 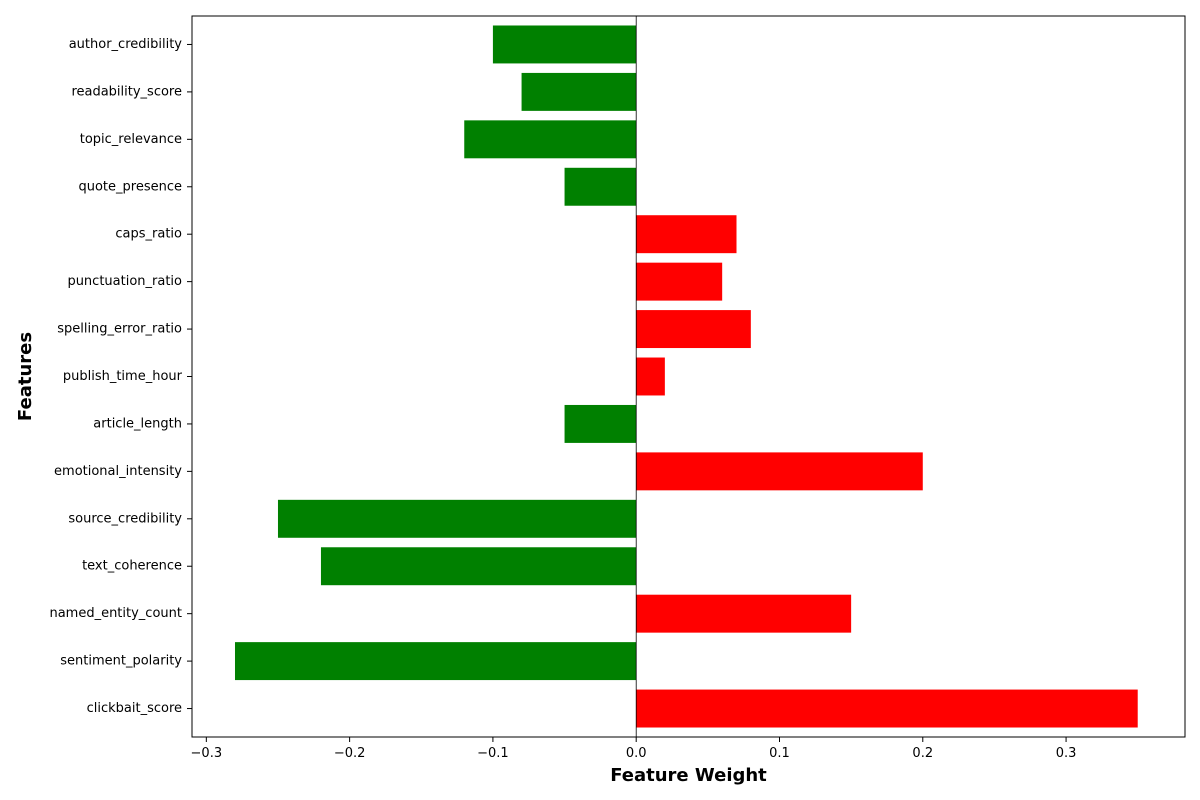 I want to click on y-tick-label: text_coherence, so click(x=132, y=566).